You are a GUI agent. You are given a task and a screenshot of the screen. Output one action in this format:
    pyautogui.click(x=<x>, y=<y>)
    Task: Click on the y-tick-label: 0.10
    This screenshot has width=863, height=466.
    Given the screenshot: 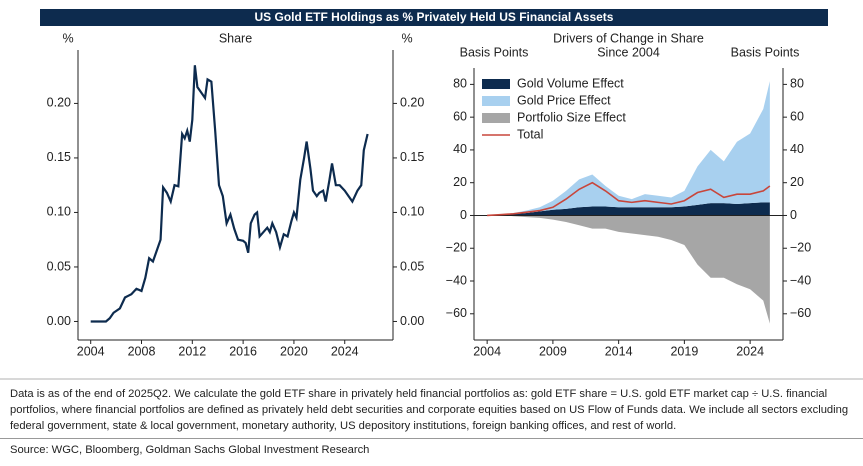 What is the action you would take?
    pyautogui.click(x=59, y=212)
    